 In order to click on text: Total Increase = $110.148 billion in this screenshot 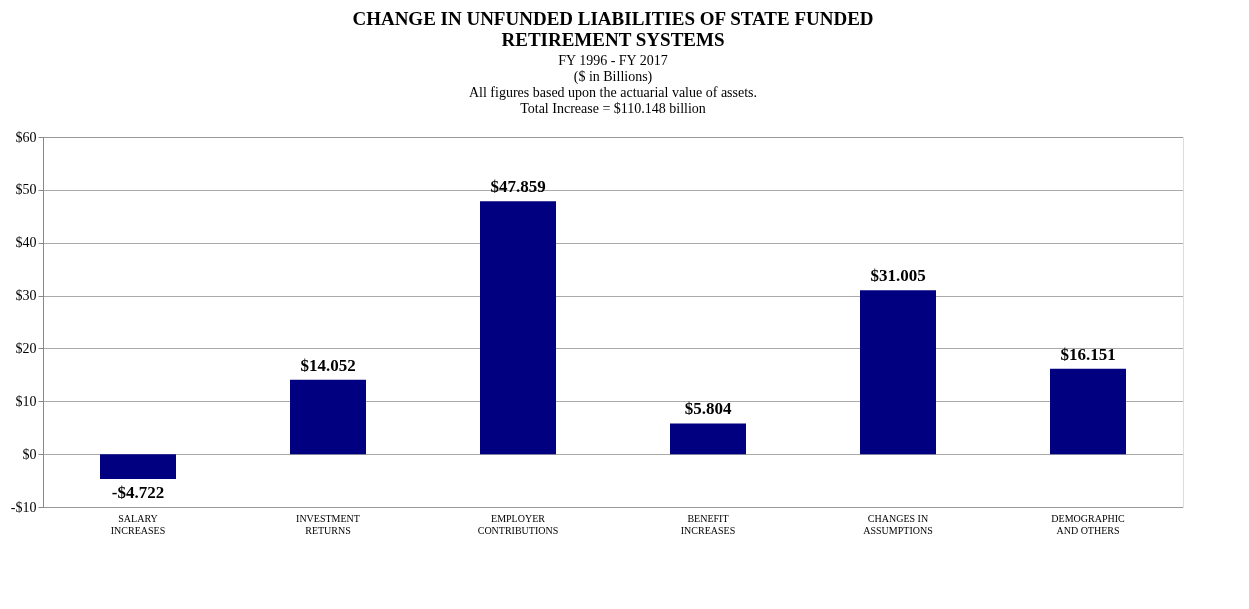, I will do `click(613, 108)`.